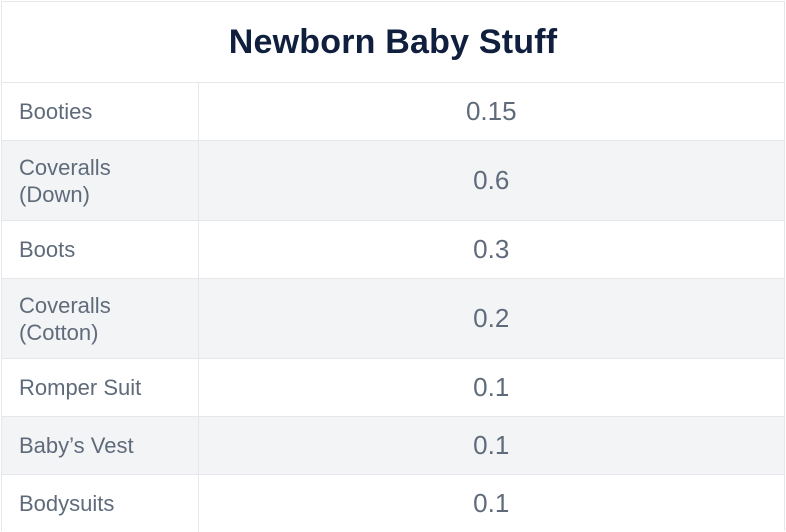 Image resolution: width=786 pixels, height=532 pixels. What do you see at coordinates (491, 318) in the screenshot?
I see `row-value: 0.2` at bounding box center [491, 318].